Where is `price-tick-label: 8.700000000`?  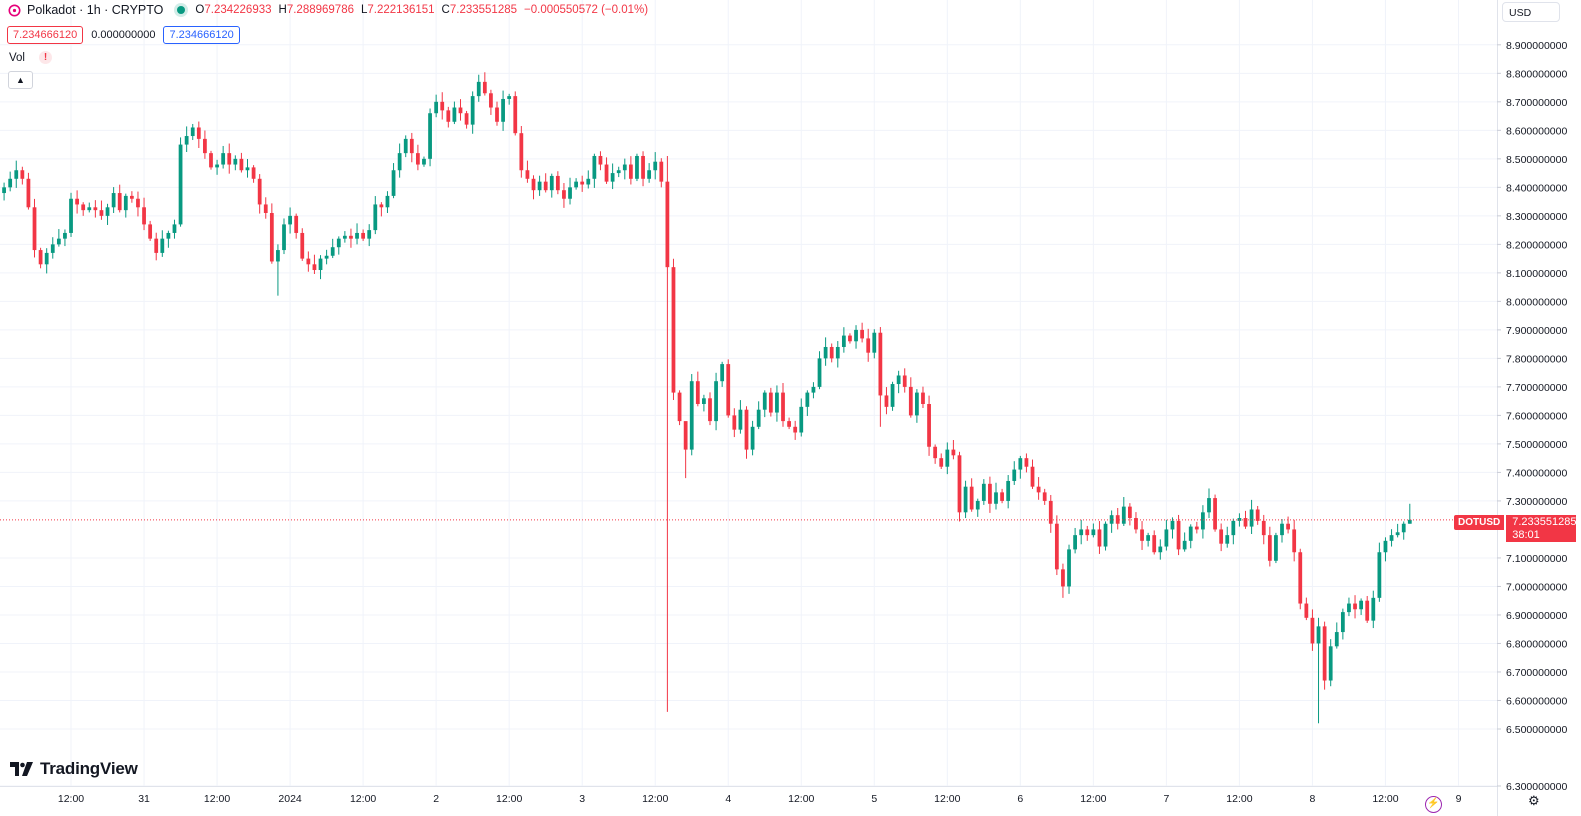
price-tick-label: 8.700000000 is located at coordinates (1536, 103).